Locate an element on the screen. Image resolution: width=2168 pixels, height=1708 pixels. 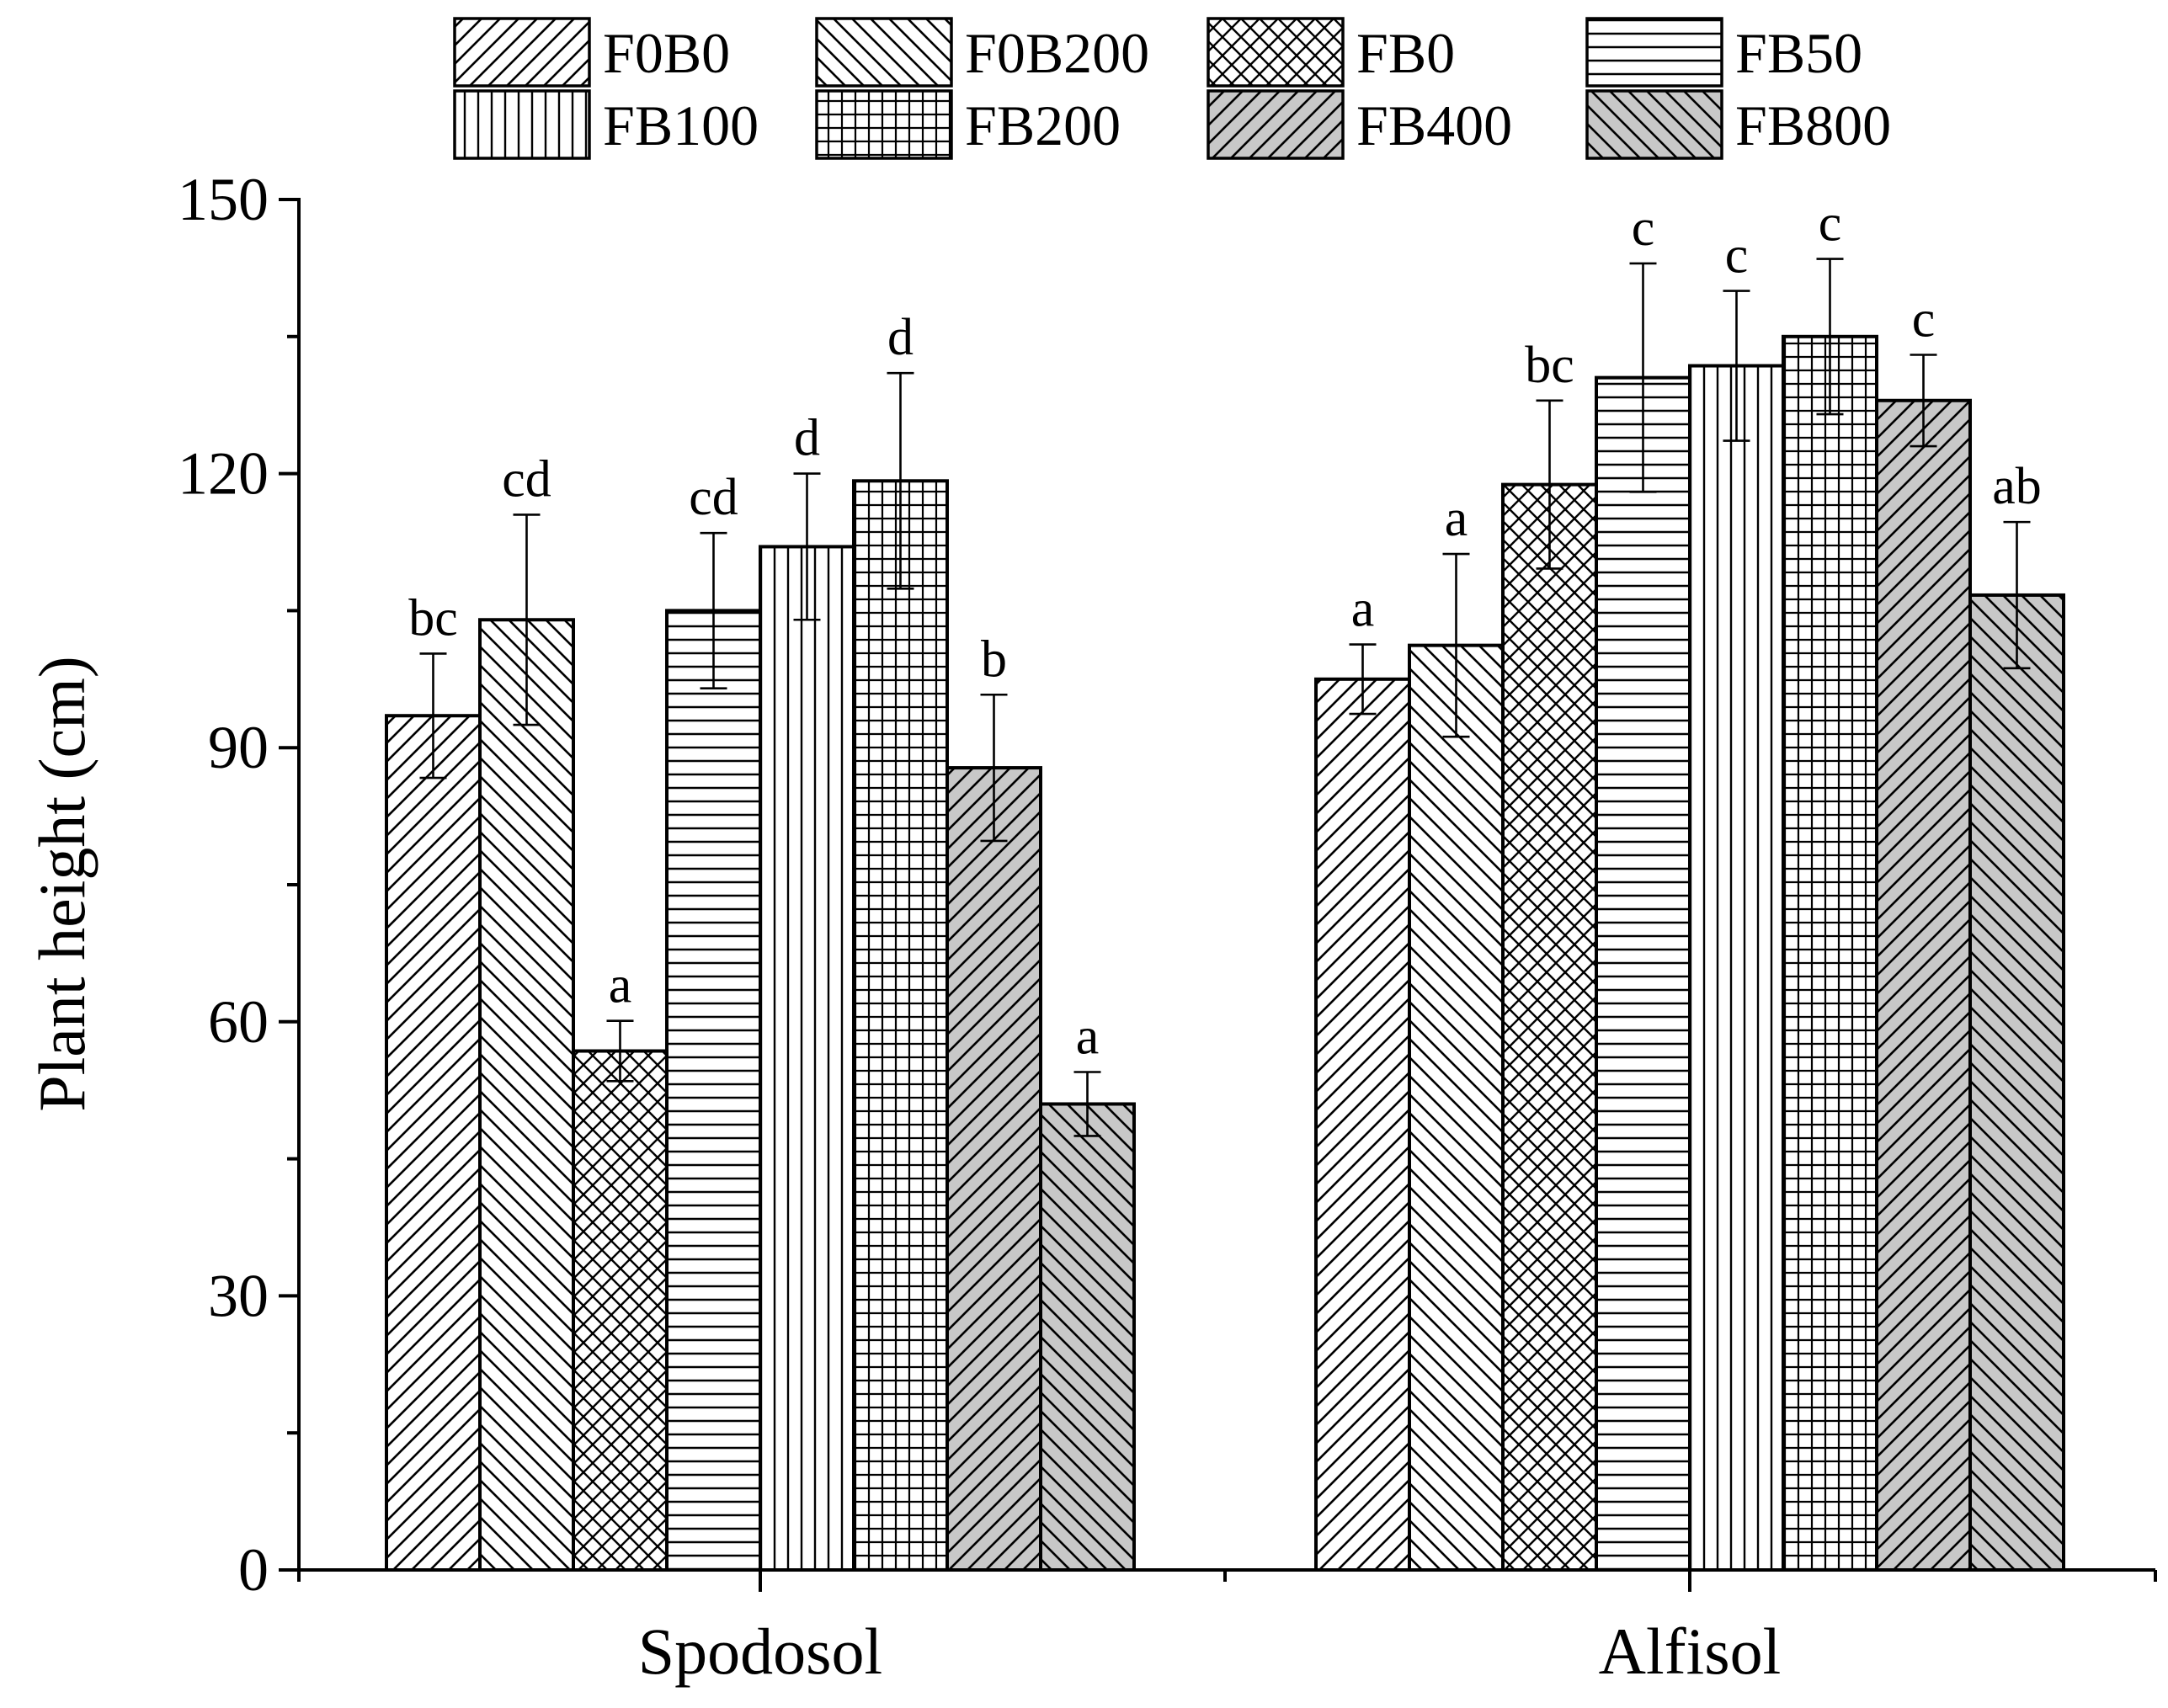
legend-swatch-fb0 is located at coordinates (1276, 52).